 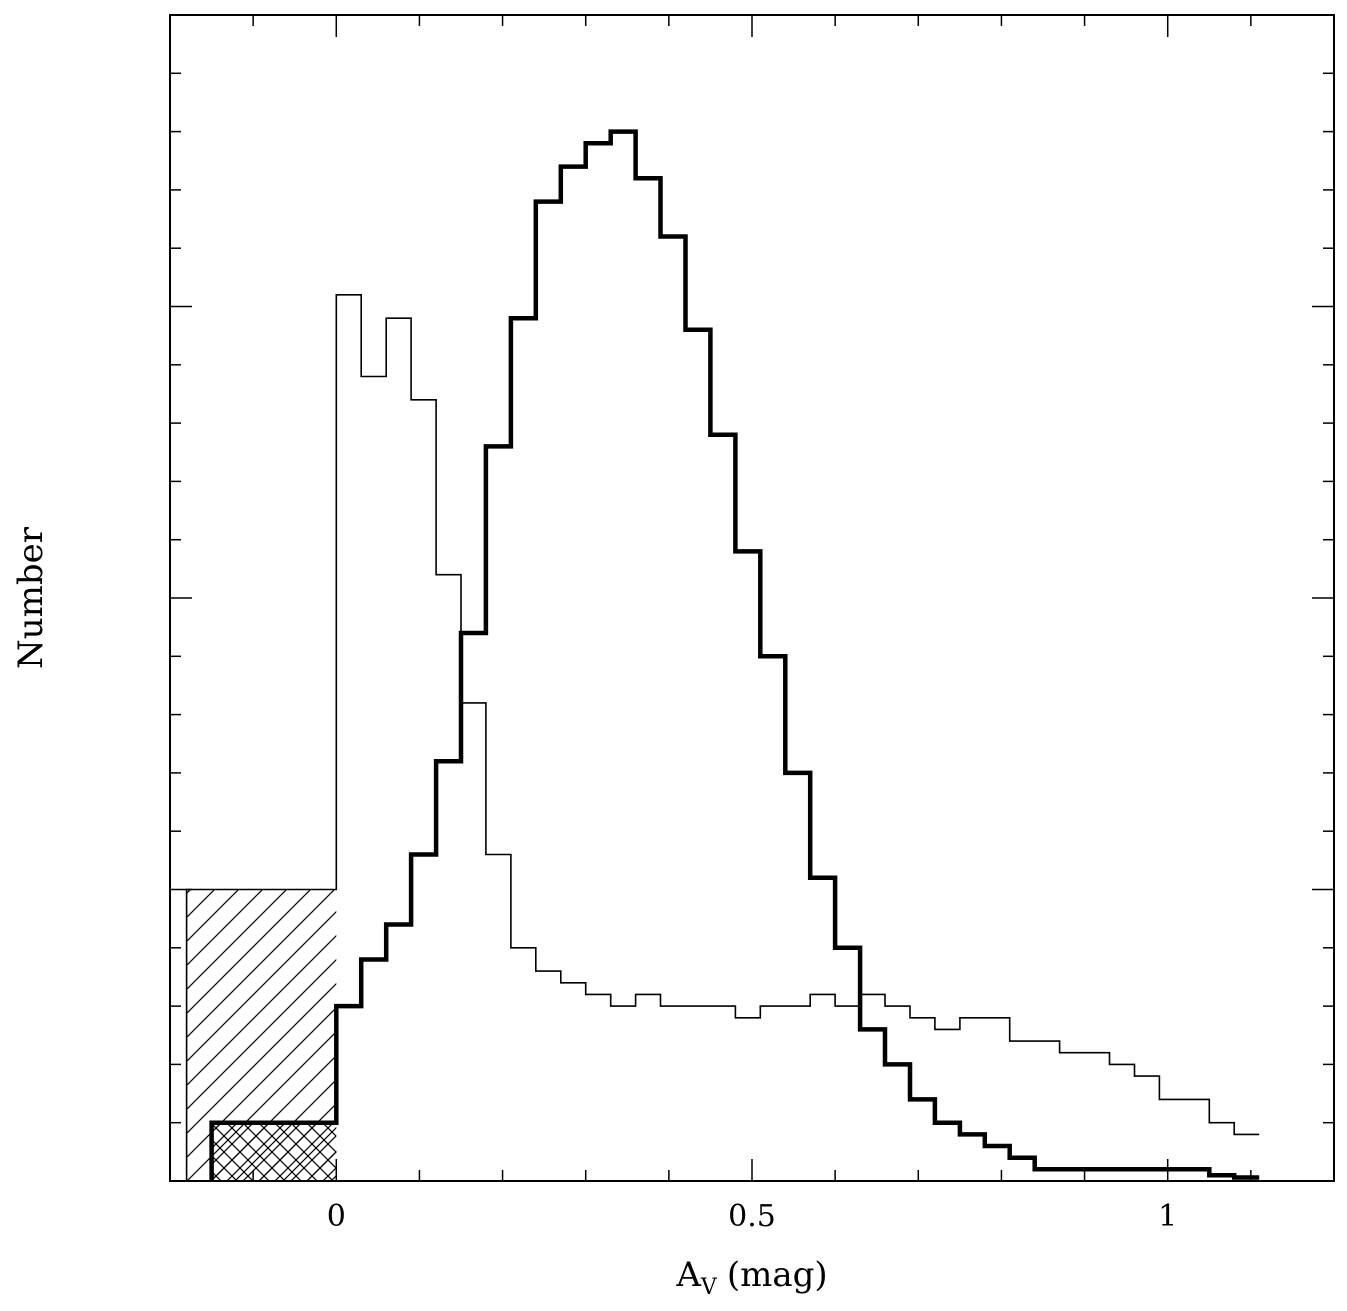 What do you see at coordinates (688, 1275) in the screenshot?
I see `x-axis-label-main: A` at bounding box center [688, 1275].